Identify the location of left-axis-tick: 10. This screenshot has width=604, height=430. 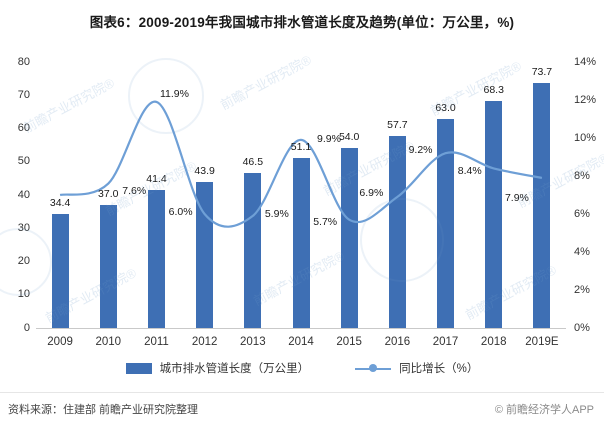
(23, 294).